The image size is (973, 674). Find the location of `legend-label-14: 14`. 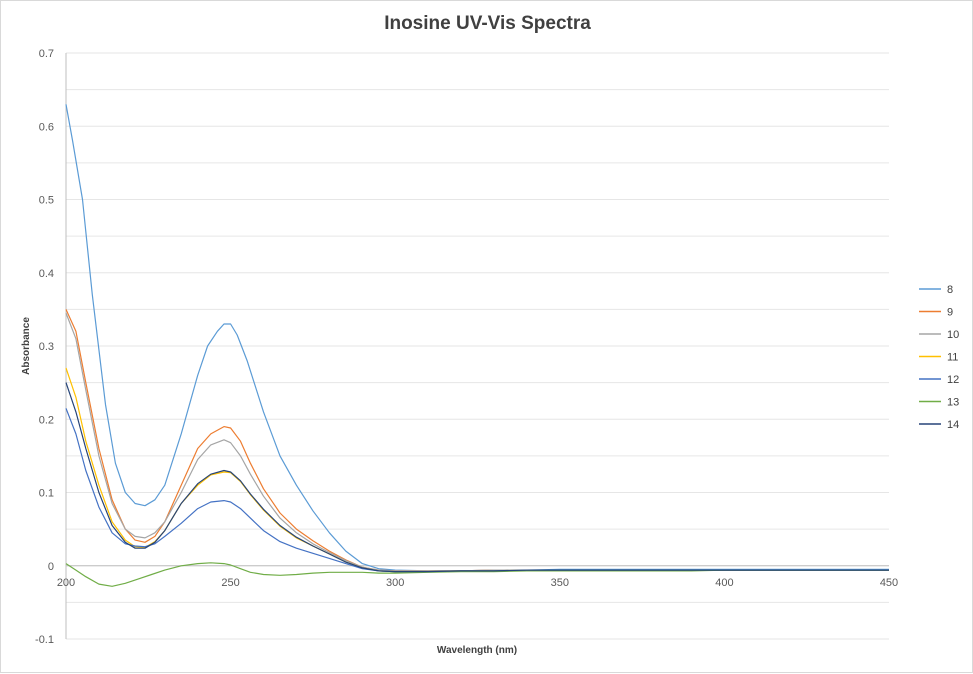

legend-label-14: 14 is located at coordinates (953, 425).